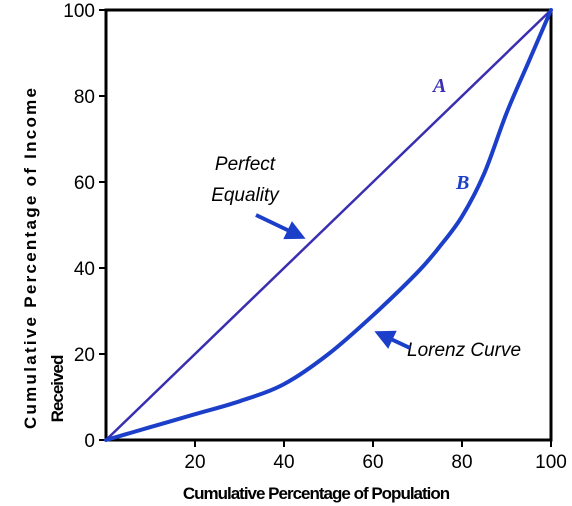  I want to click on y-tick-label: 80, so click(84, 97).